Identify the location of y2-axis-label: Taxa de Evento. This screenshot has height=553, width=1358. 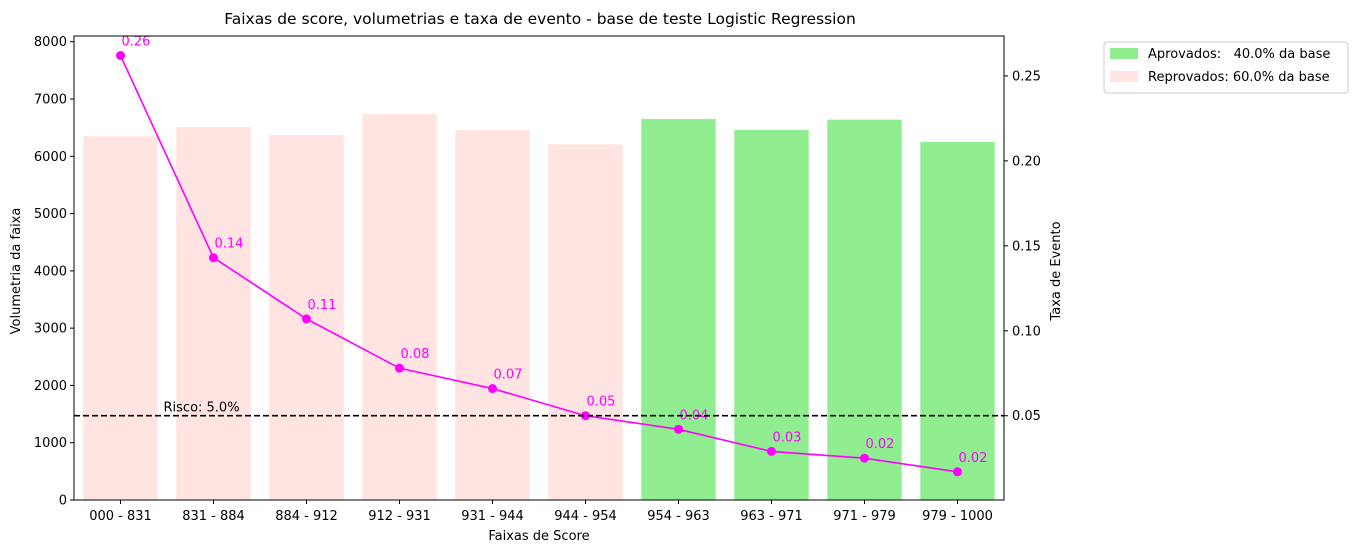
(1056, 271).